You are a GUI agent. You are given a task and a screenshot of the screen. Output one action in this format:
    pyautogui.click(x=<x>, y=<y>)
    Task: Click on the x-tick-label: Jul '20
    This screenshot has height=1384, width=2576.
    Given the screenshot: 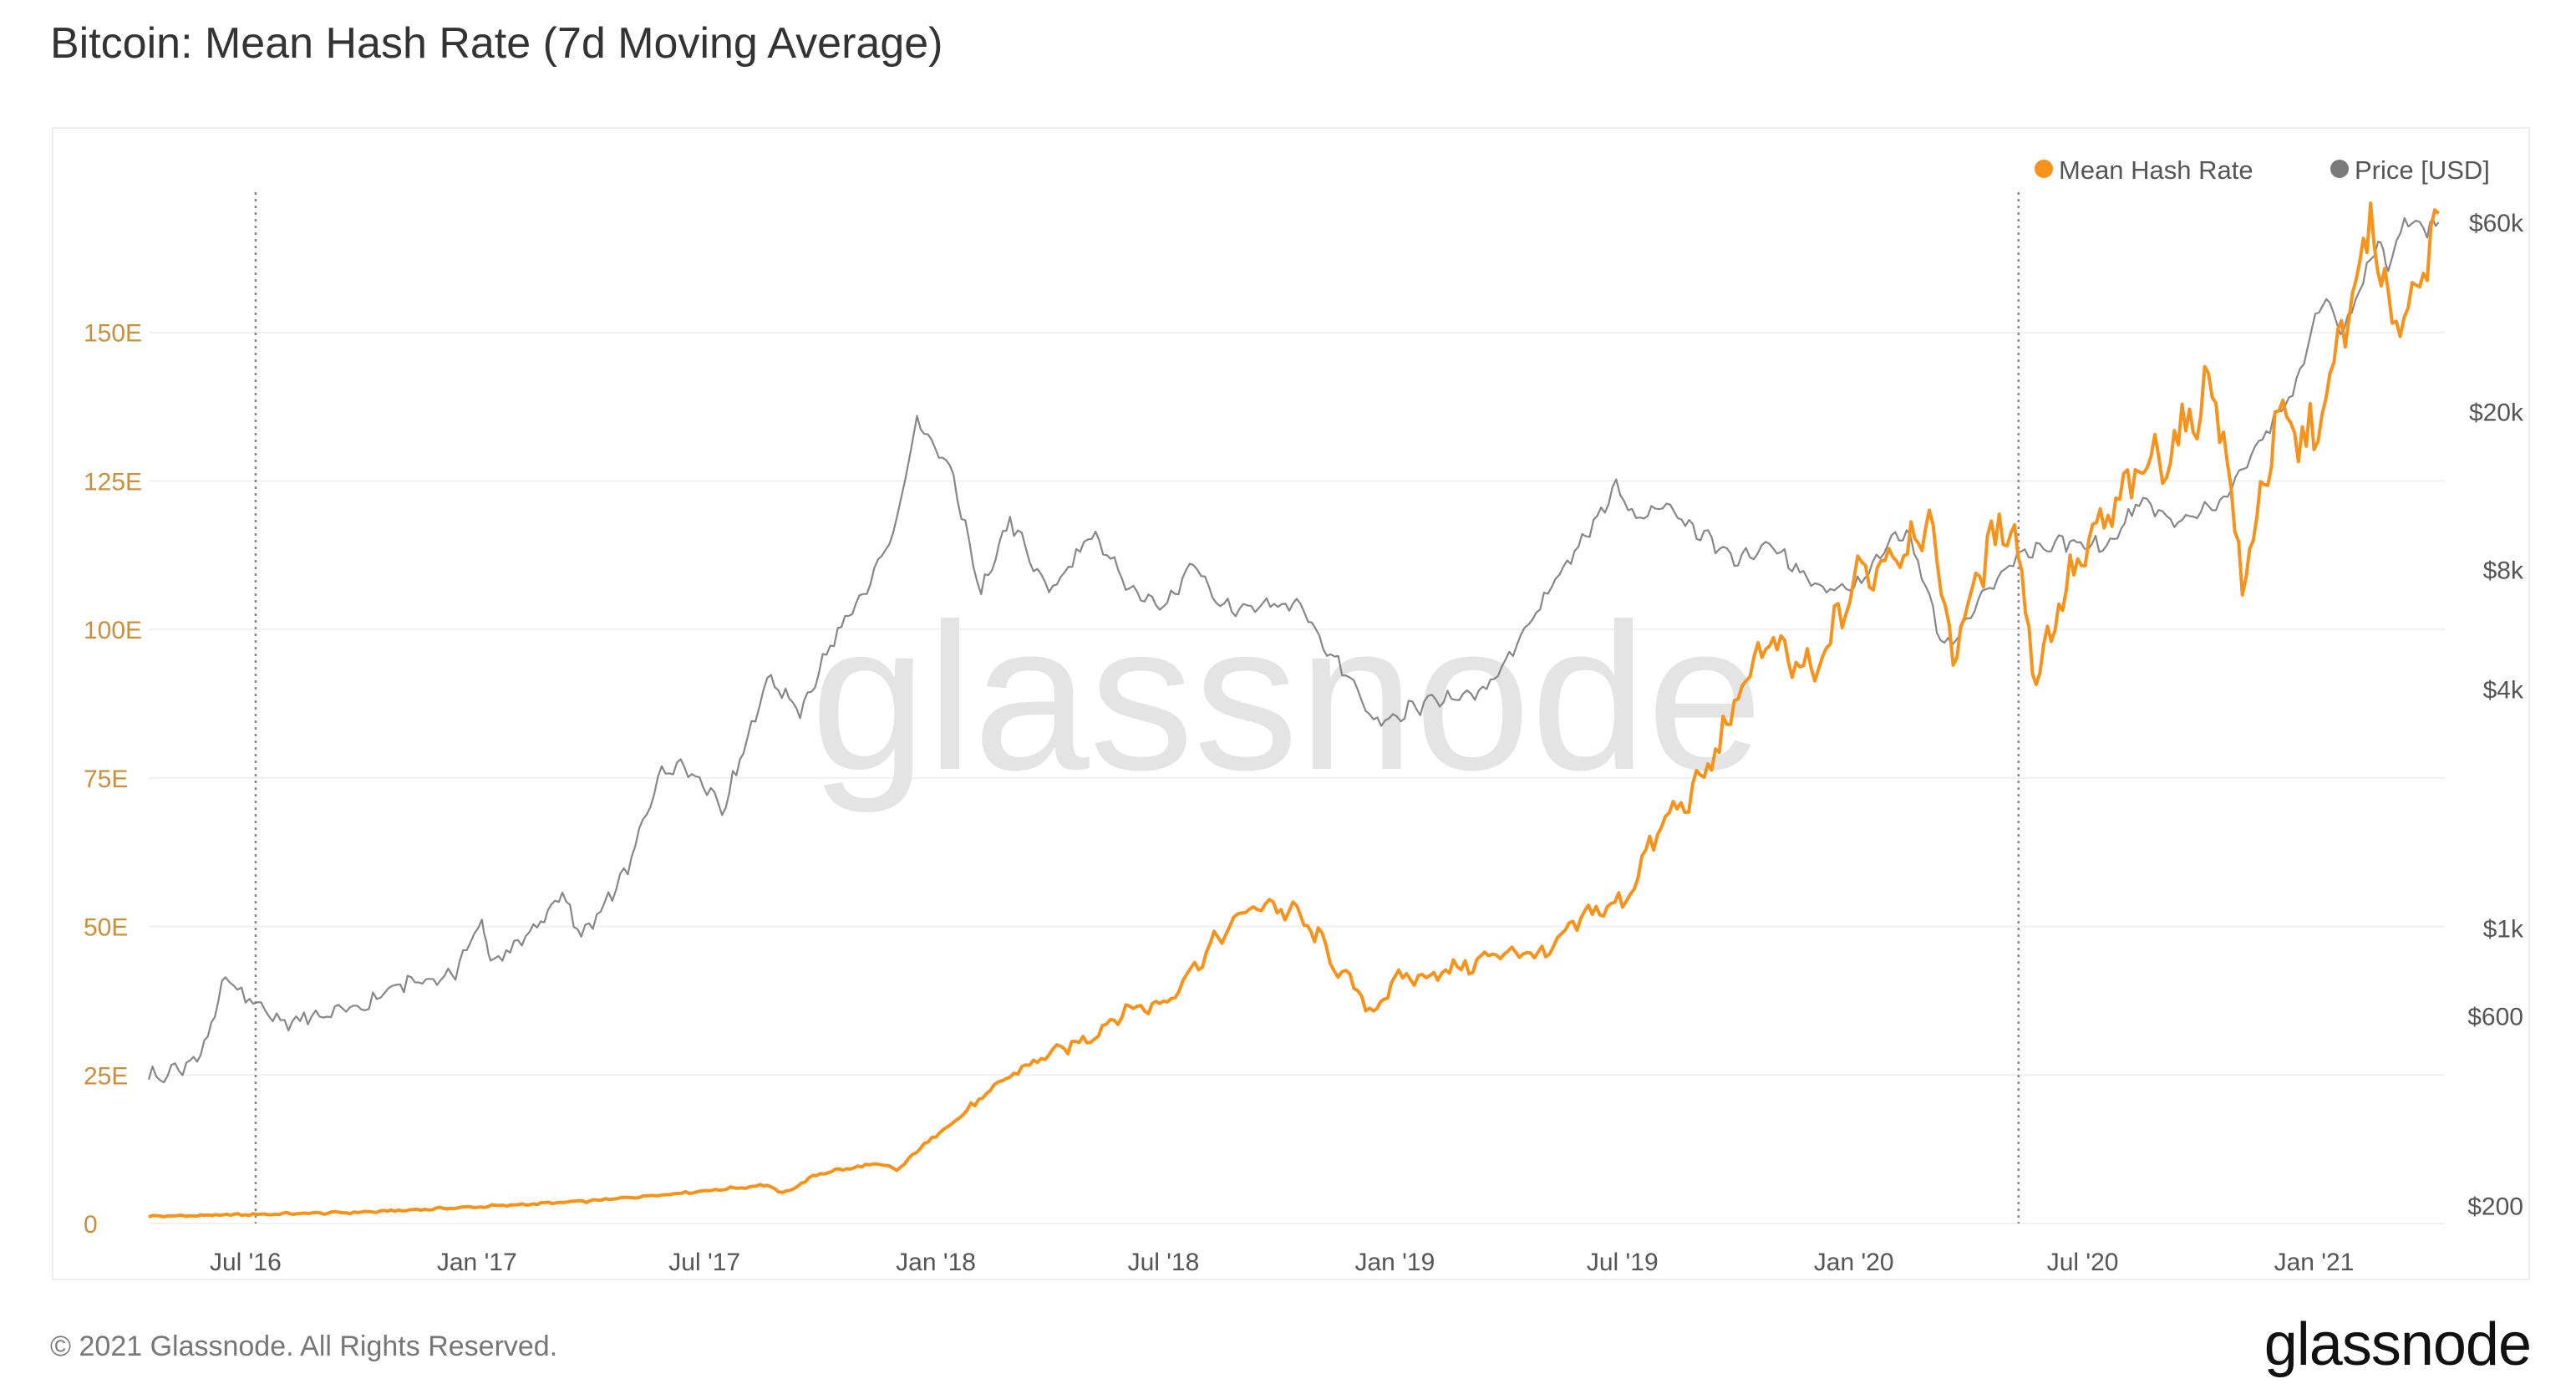 What is the action you would take?
    pyautogui.click(x=2083, y=1262)
    